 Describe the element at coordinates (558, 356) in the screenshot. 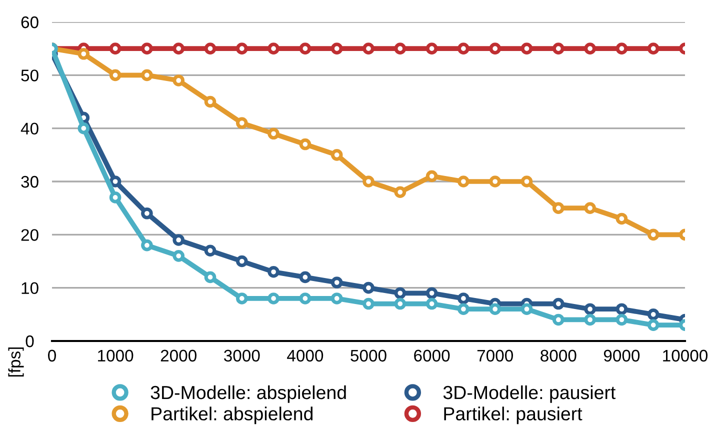

I see `x-tick-label: 8000` at that location.